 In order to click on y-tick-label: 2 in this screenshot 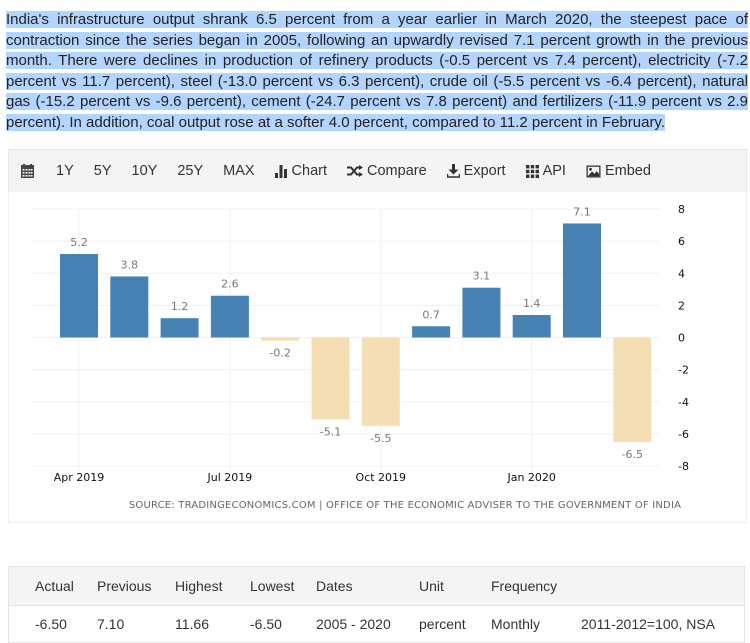, I will do `click(681, 305)`.